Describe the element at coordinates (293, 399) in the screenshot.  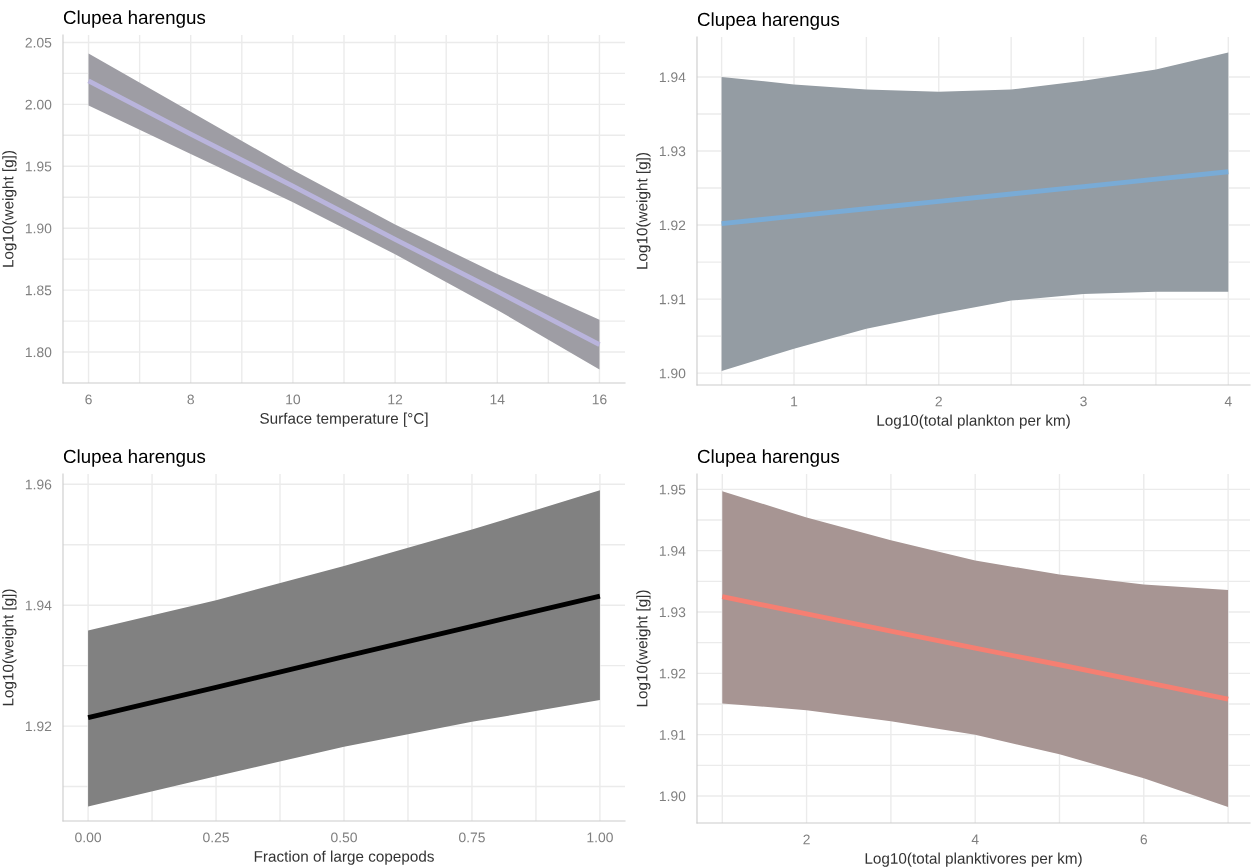
I see `x-tick-label: 10` at that location.